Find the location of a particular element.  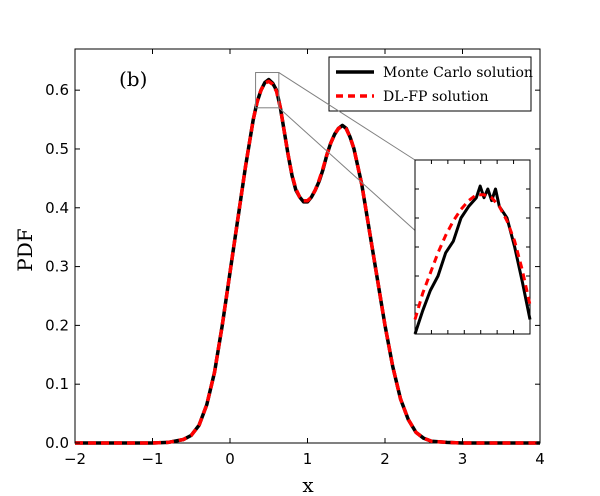

legend-box is located at coordinates (430, 84).